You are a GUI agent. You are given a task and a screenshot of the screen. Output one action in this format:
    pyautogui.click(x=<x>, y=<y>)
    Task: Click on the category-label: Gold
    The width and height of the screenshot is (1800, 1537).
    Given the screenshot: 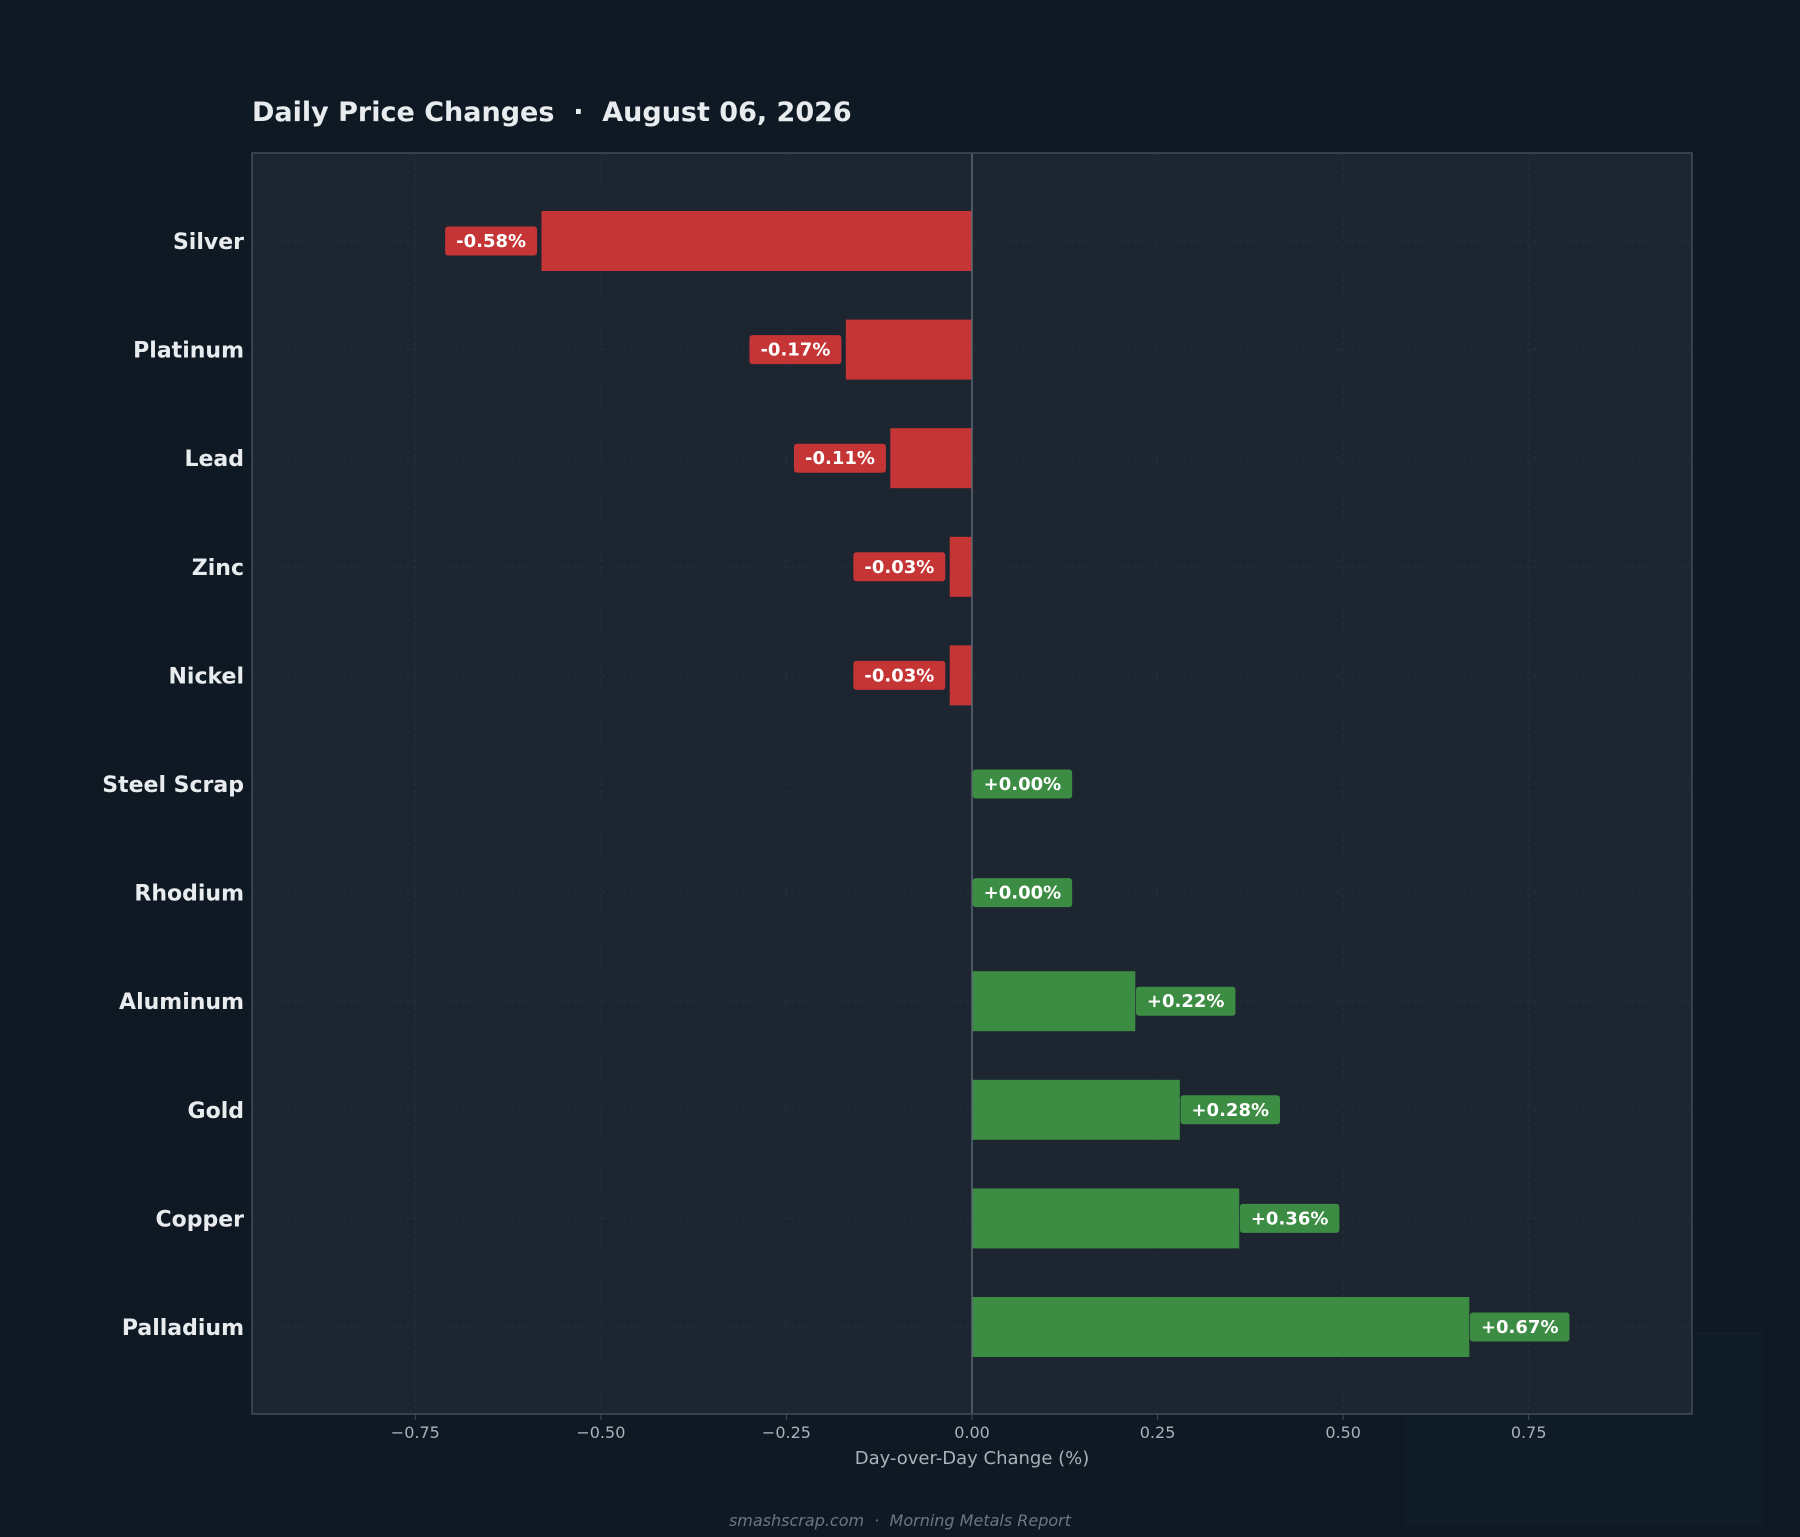 What is the action you would take?
    pyautogui.click(x=216, y=1111)
    